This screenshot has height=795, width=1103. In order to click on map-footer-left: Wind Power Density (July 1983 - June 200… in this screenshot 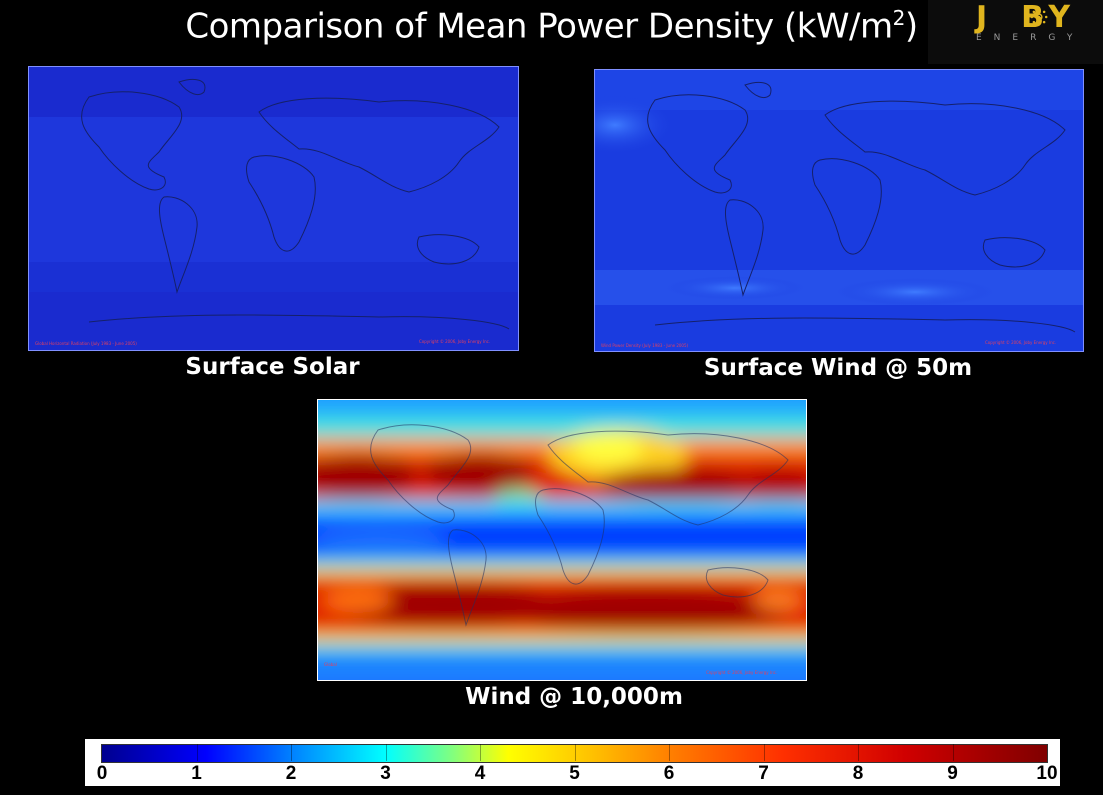, I will do `click(645, 345)`.